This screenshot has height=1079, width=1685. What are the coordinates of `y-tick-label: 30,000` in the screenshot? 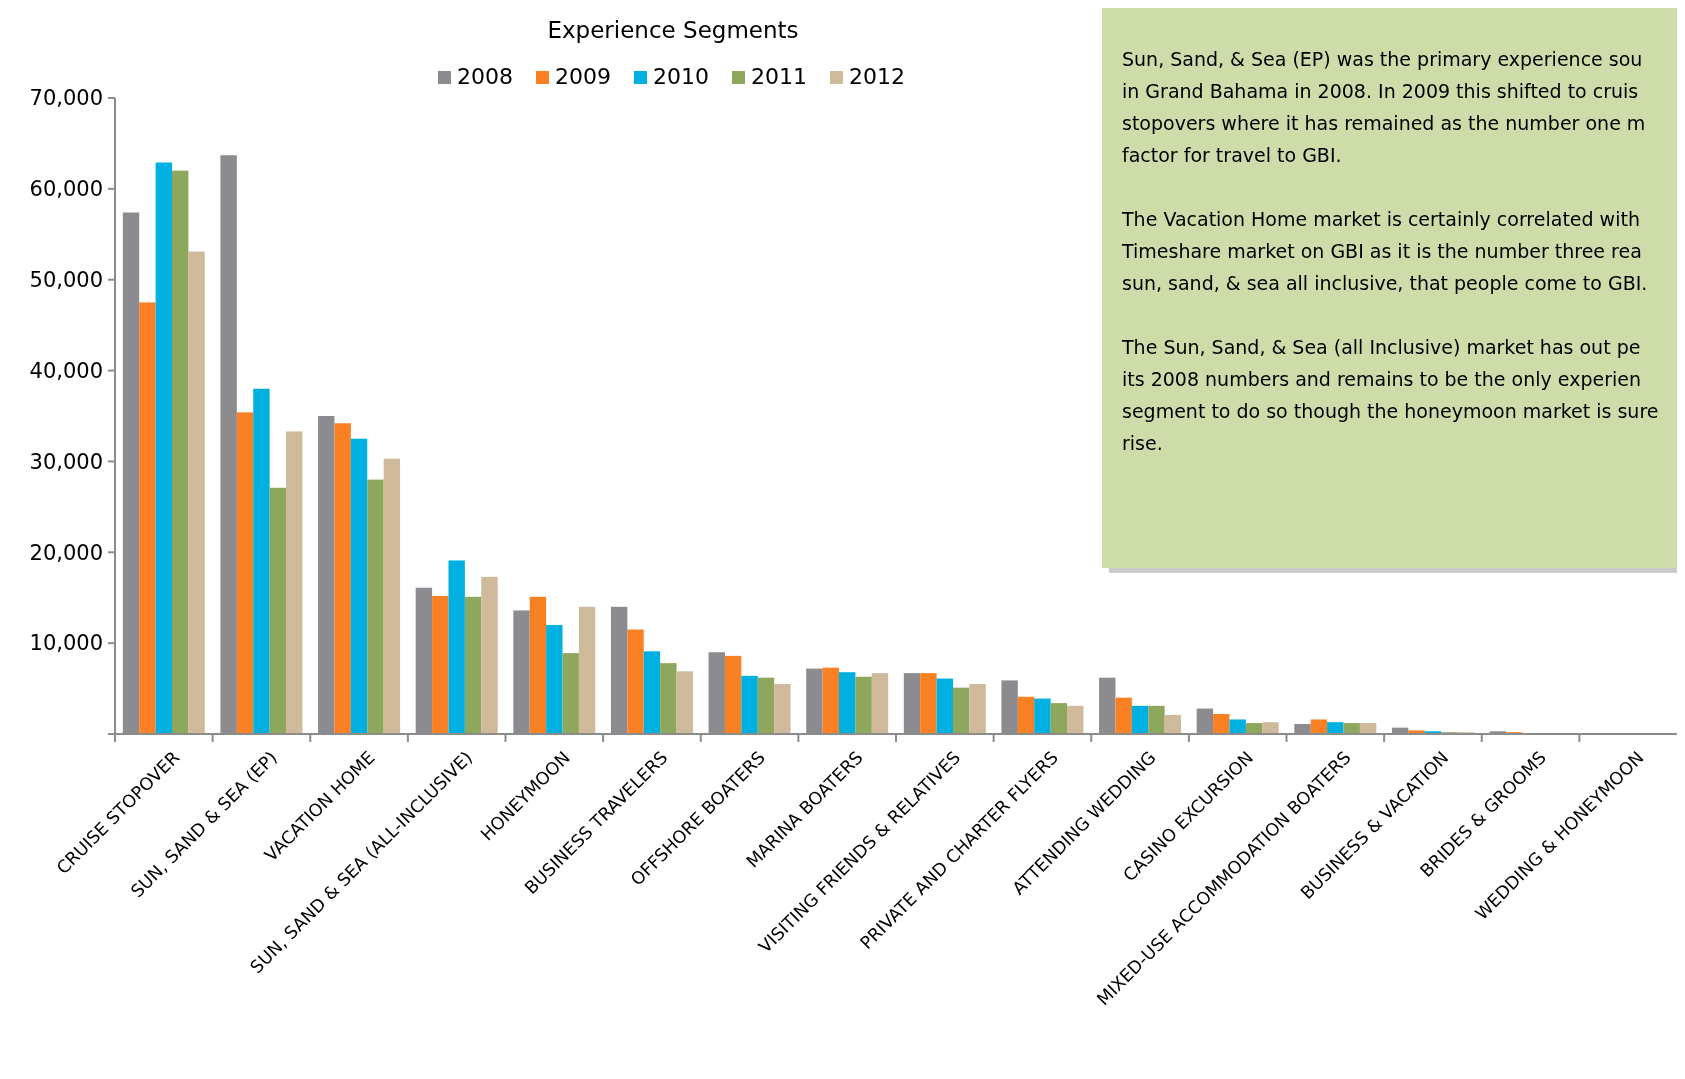 It's located at (66, 461).